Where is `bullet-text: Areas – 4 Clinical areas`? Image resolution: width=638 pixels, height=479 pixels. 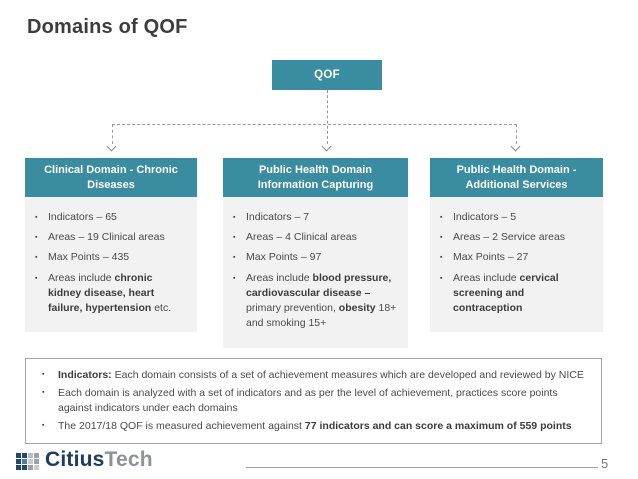 bullet-text: Areas – 4 Clinical areas is located at coordinates (301, 237).